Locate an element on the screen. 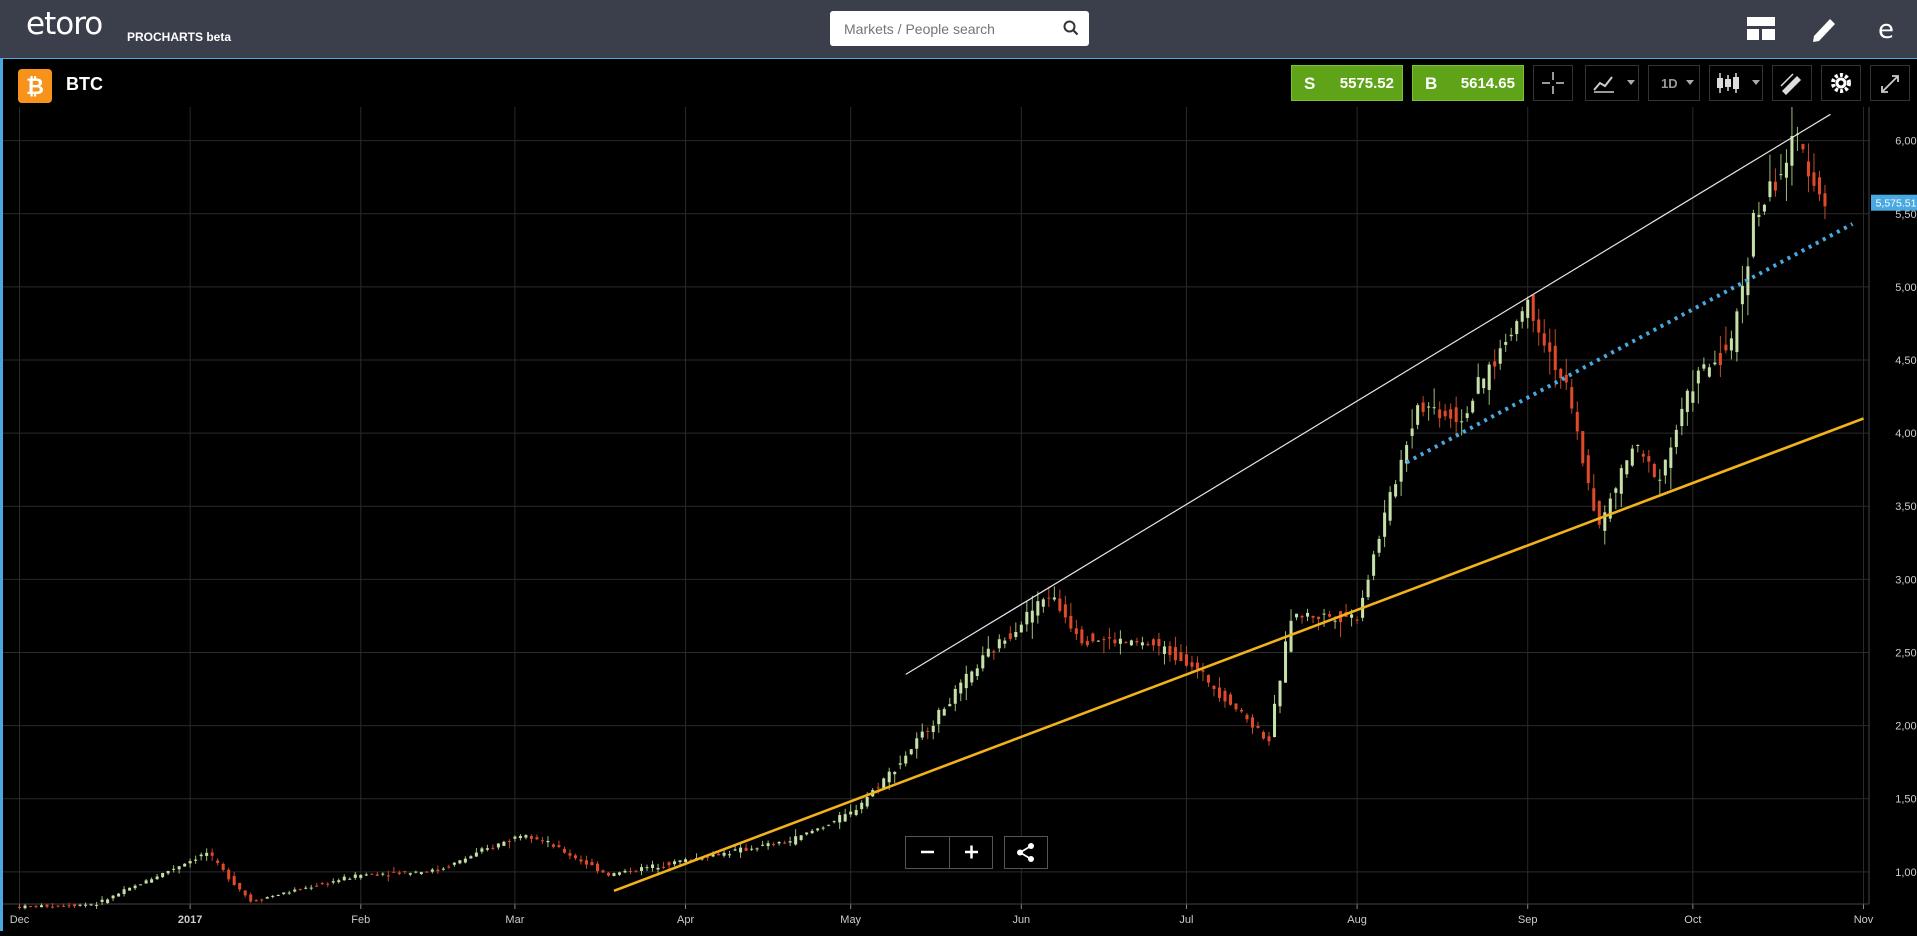 The image size is (1917, 936). sell-label: S is located at coordinates (1310, 83).